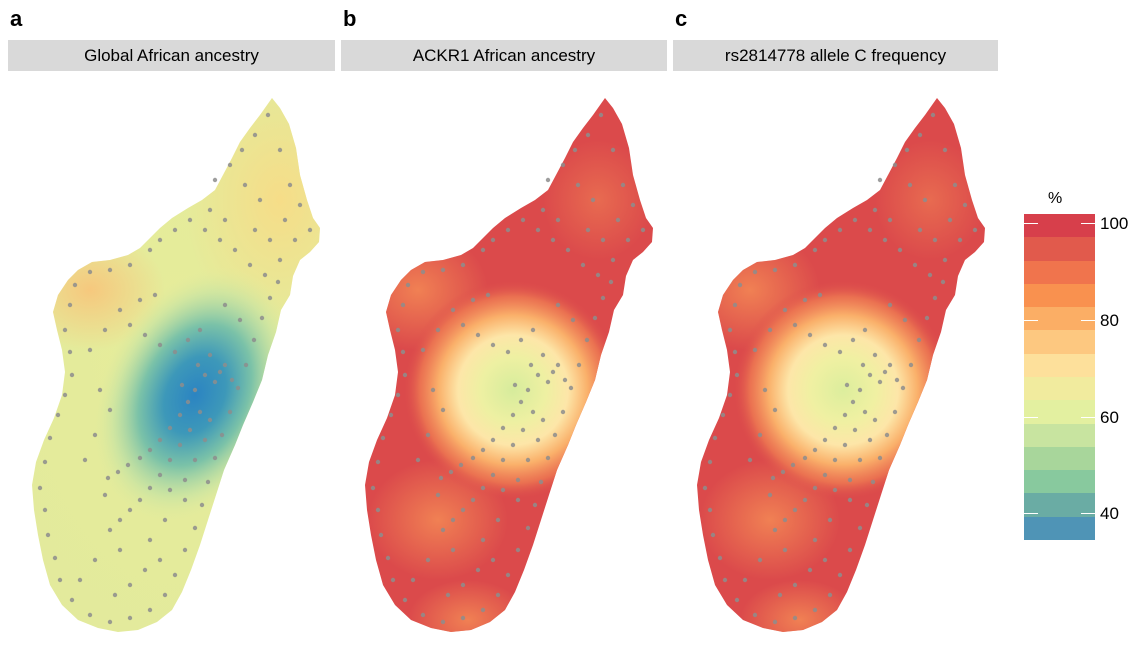  What do you see at coordinates (681, 18) in the screenshot?
I see `panel-letter-c: c` at bounding box center [681, 18].